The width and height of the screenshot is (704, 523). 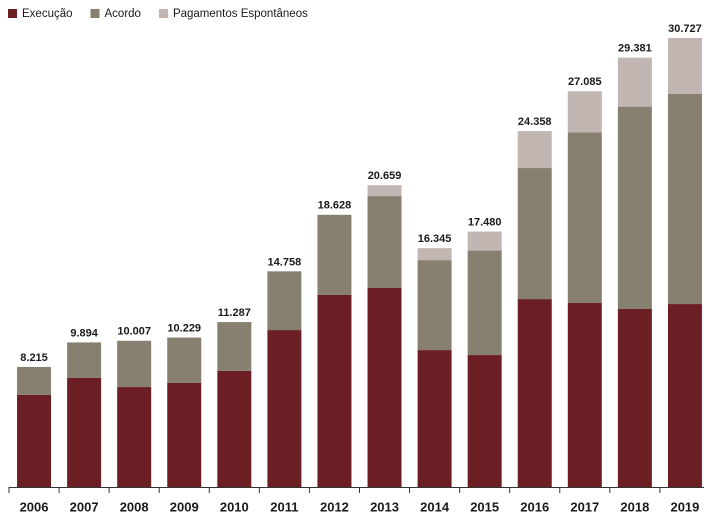 I want to click on x-tick-label: 2019, so click(x=684, y=506).